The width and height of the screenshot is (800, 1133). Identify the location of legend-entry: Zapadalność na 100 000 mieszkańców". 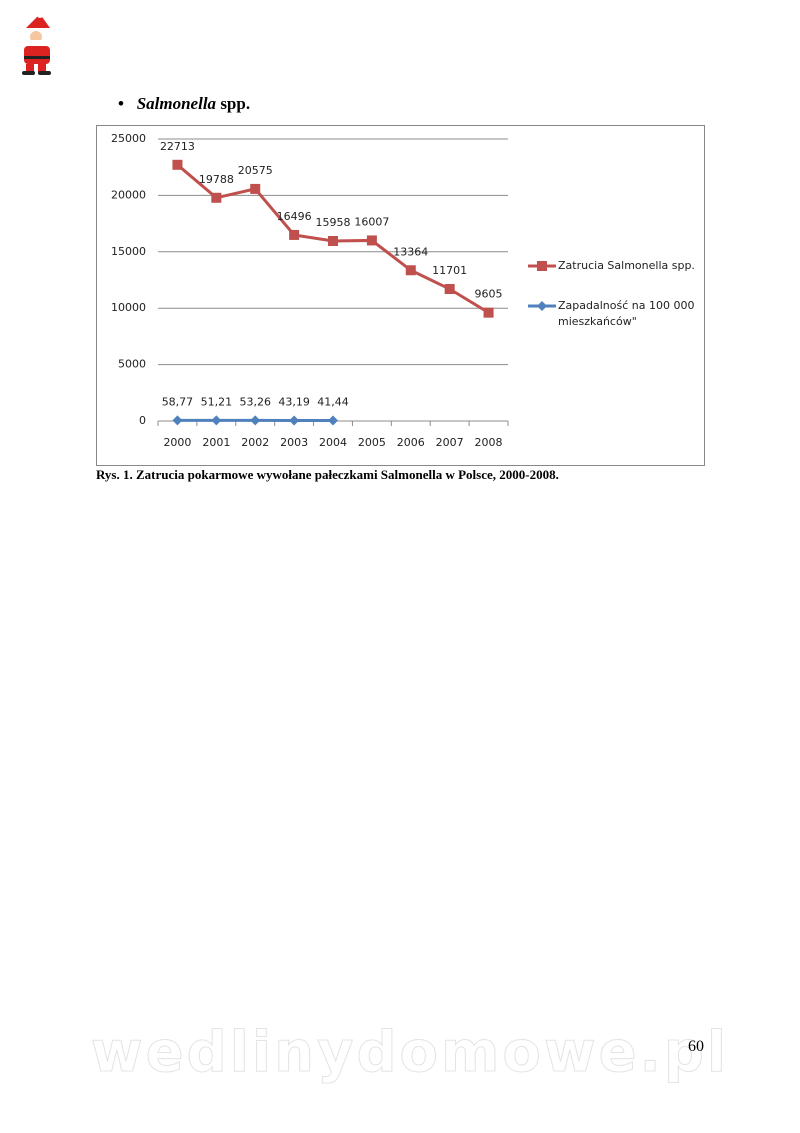
(618, 314).